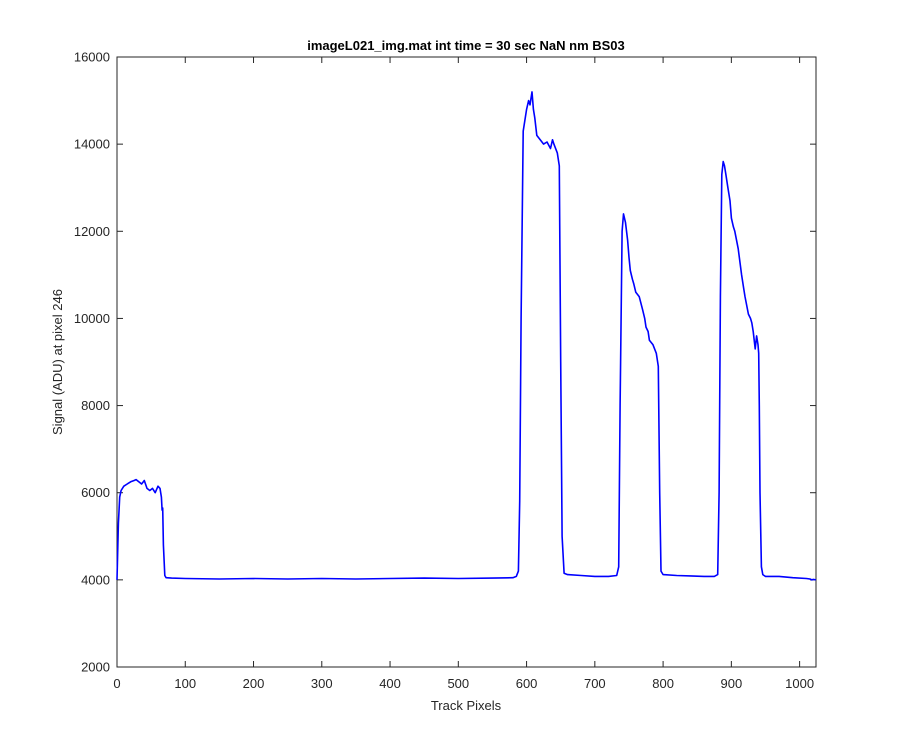 Image resolution: width=900 pixels, height=750 pixels. I want to click on x-tick-label: 500, so click(458, 683).